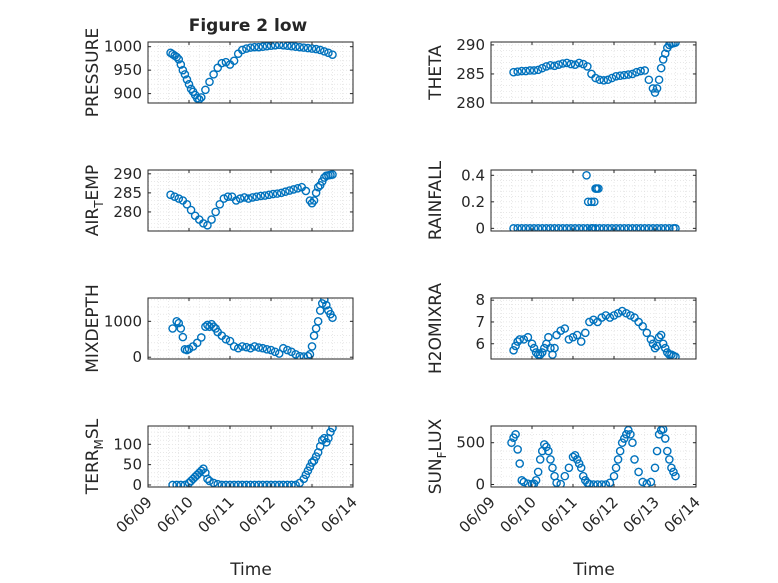  What do you see at coordinates (436, 476) in the screenshot?
I see `y-axis-label-main: SUN` at bounding box center [436, 476].